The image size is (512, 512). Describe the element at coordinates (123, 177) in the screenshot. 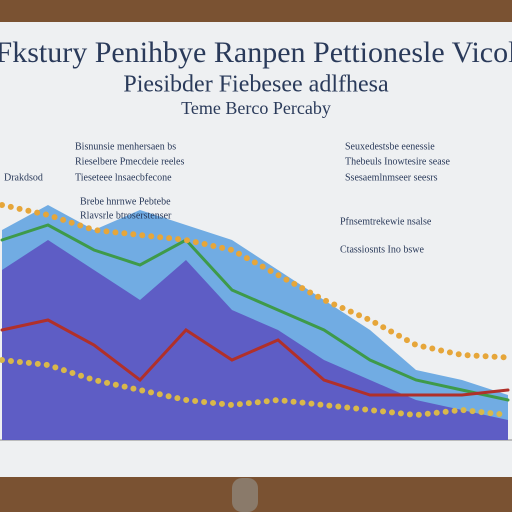

I see `annotation: Tieseteee lnsaecbfecone` at that location.